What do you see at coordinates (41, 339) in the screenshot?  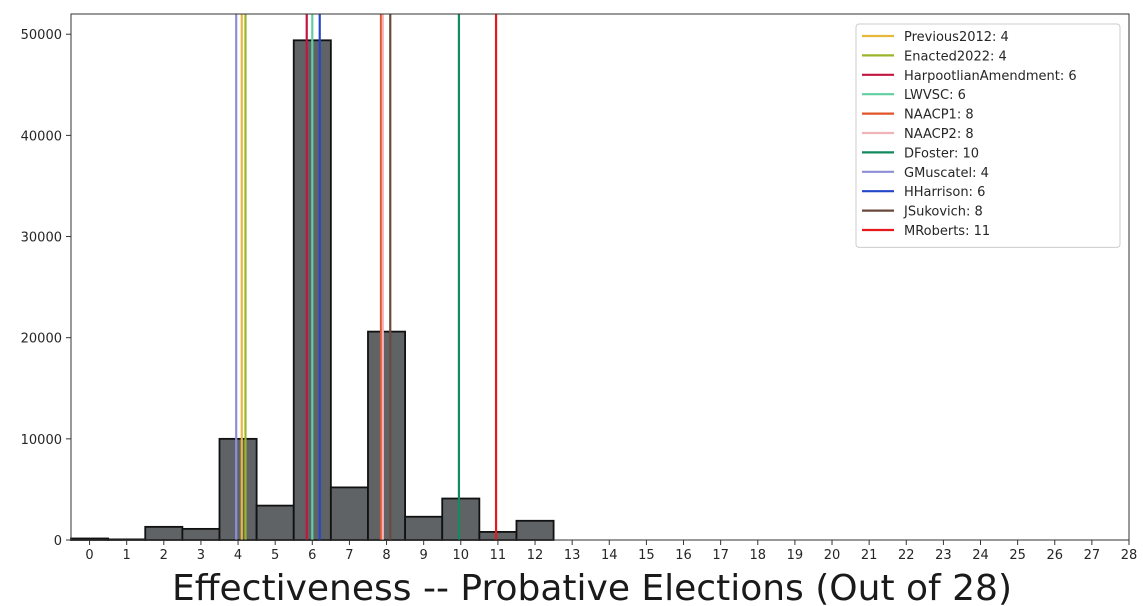 I see `y-tick-label: 20000` at bounding box center [41, 339].